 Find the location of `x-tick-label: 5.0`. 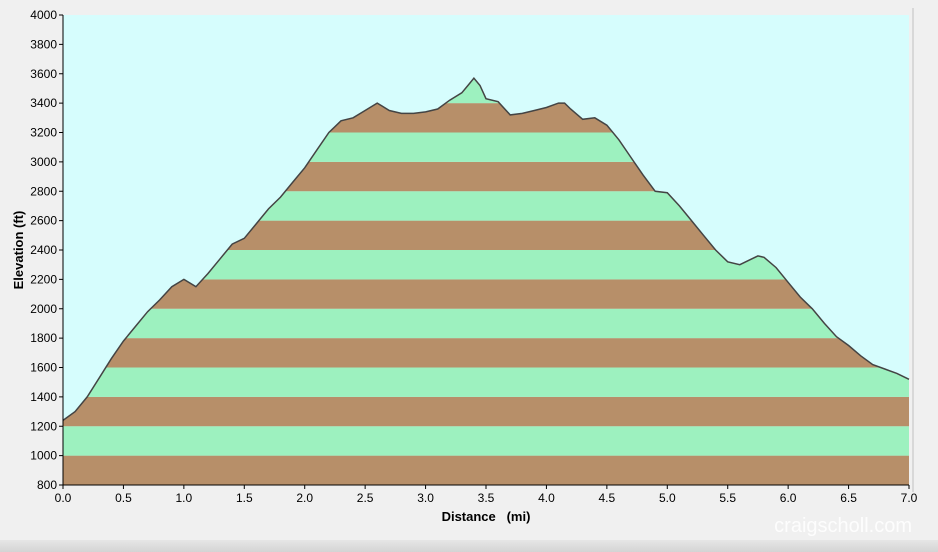

x-tick-label: 5.0 is located at coordinates (667, 498).